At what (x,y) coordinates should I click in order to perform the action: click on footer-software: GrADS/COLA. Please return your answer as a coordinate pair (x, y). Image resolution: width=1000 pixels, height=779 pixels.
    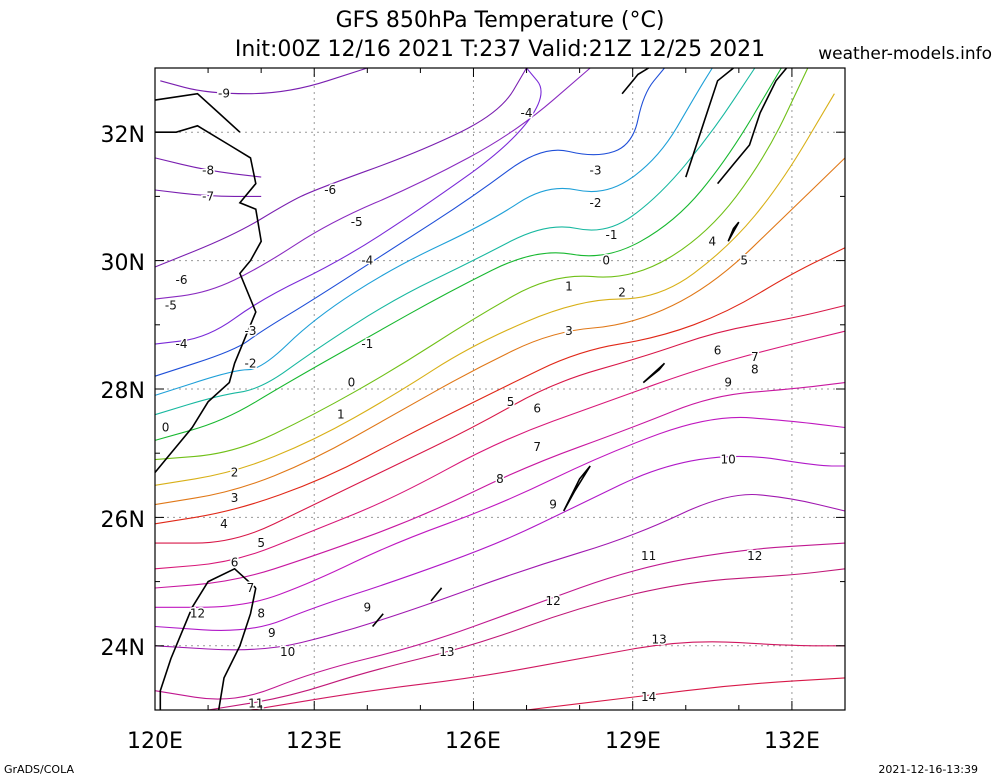
    Looking at the image, I should click on (39, 769).